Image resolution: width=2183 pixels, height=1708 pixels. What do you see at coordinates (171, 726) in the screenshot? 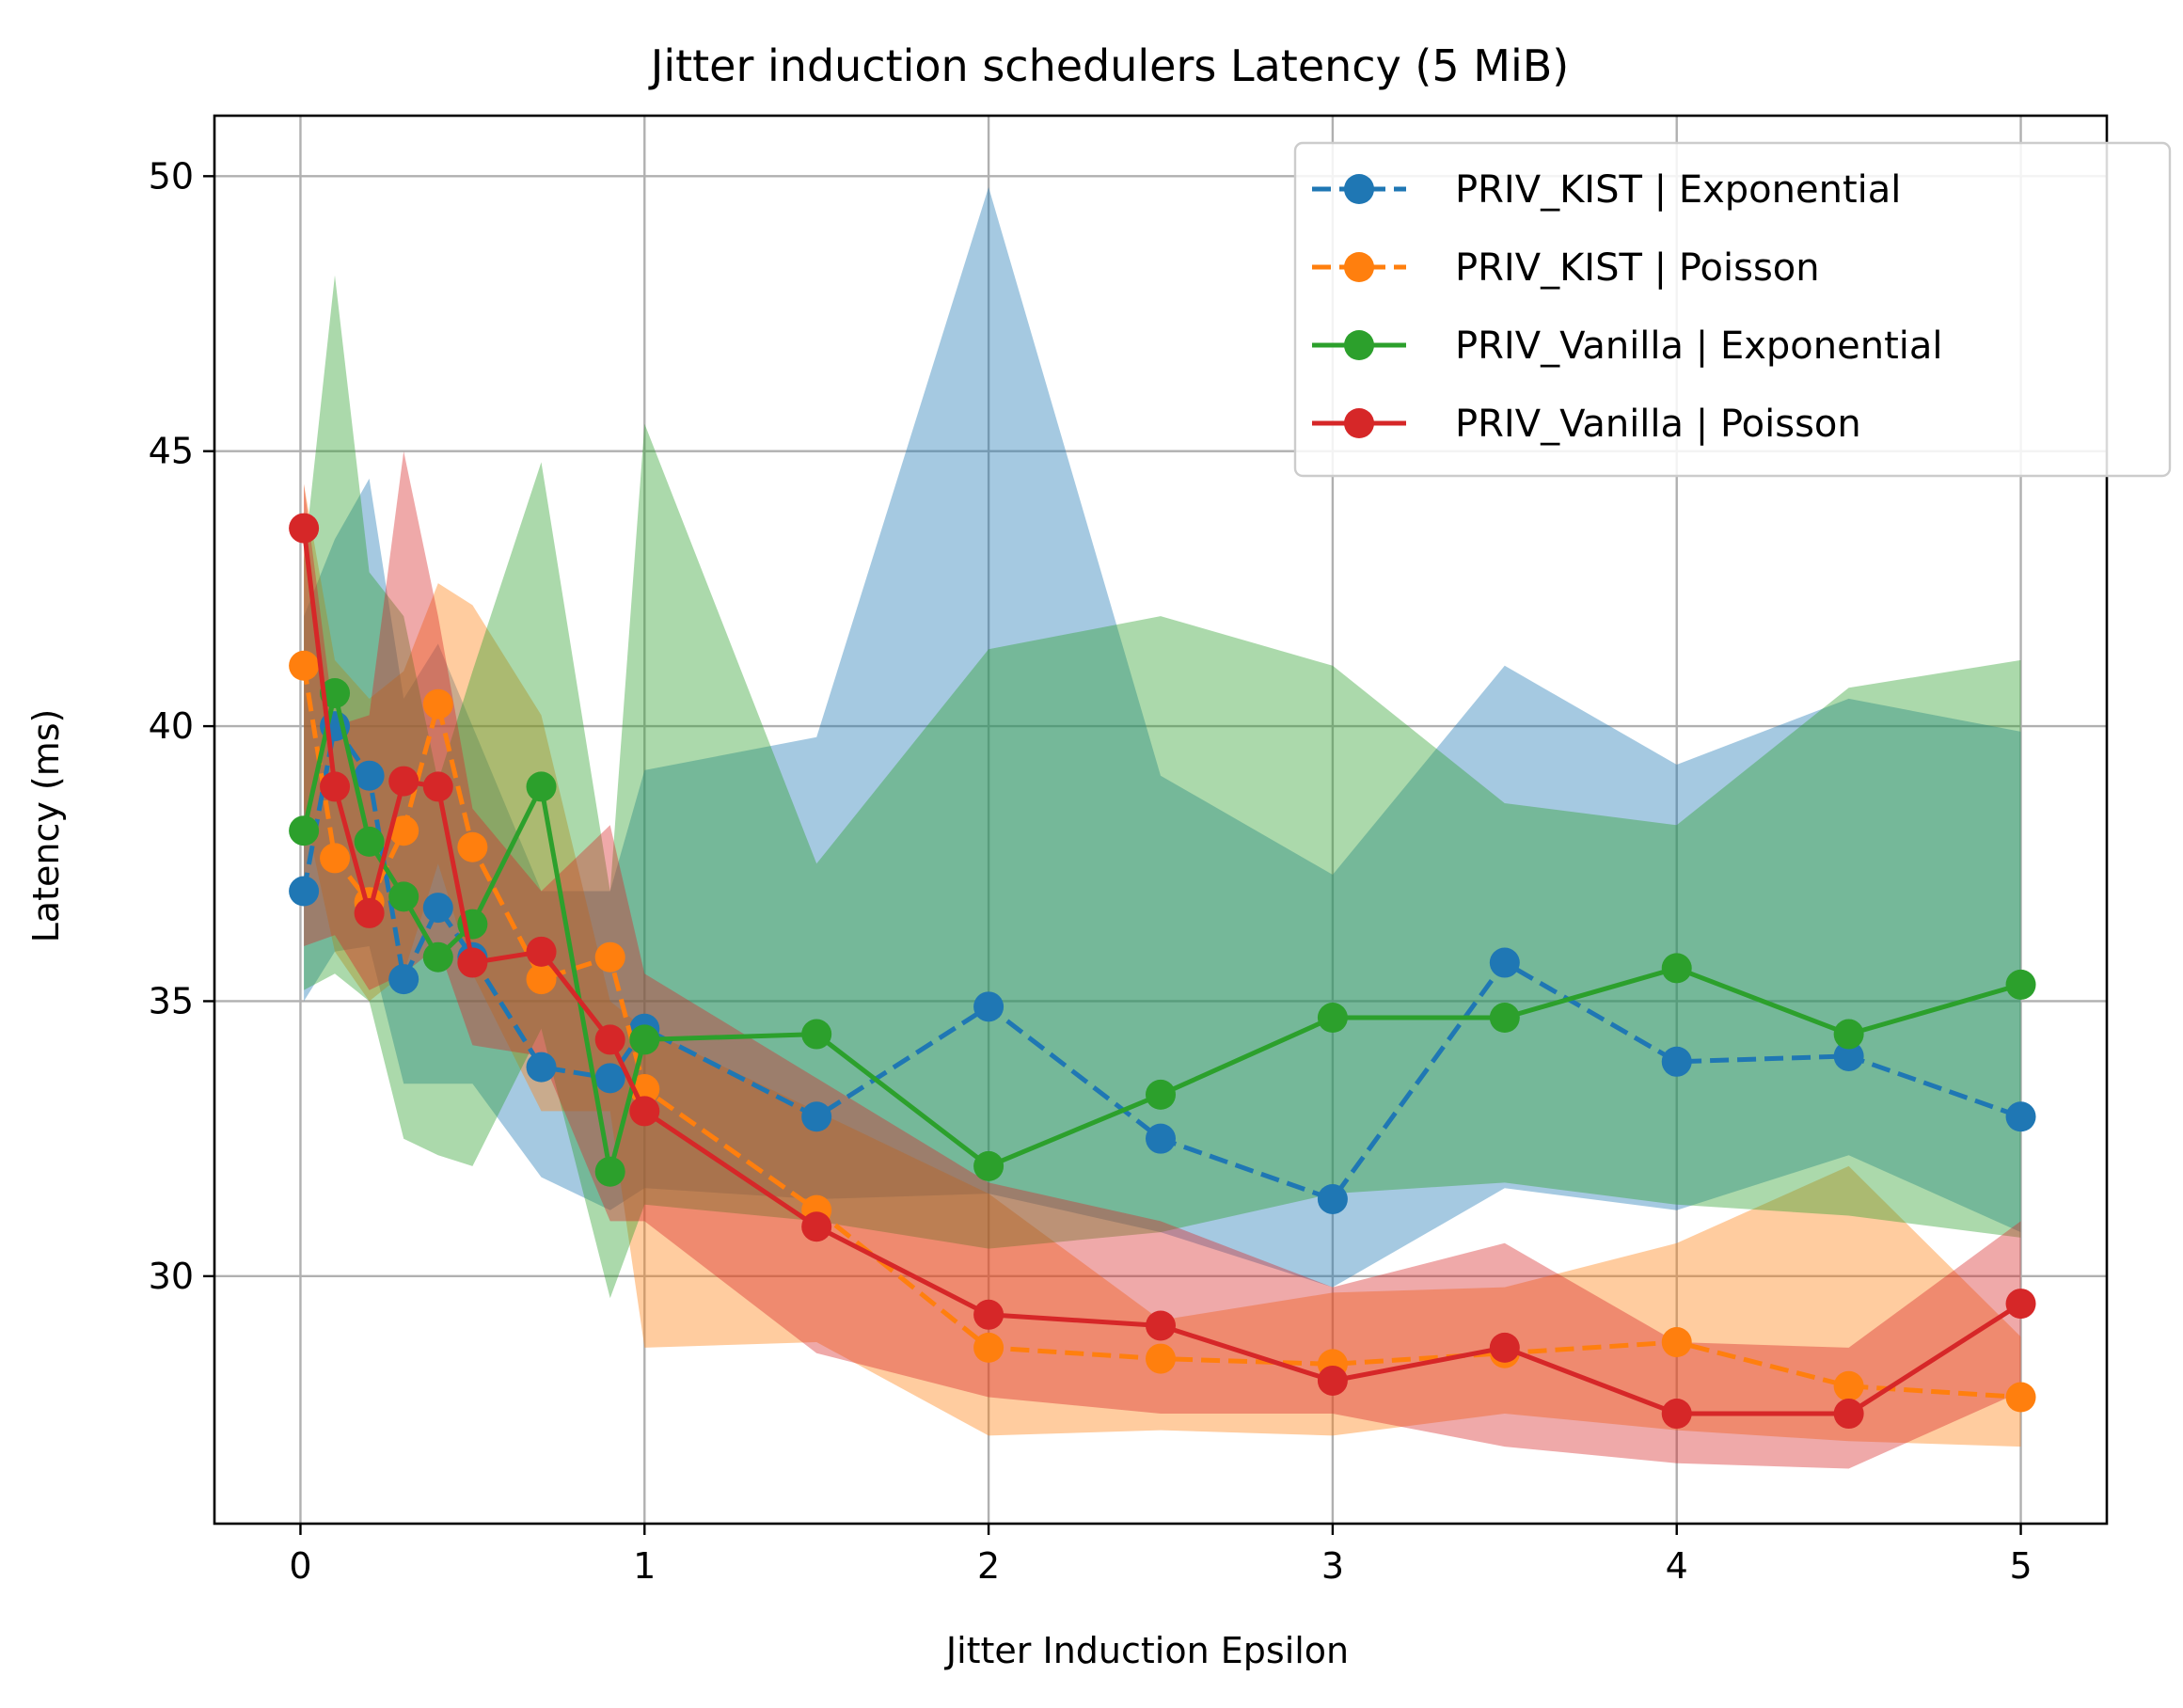
I see `y-tick-label: 40` at bounding box center [171, 726].